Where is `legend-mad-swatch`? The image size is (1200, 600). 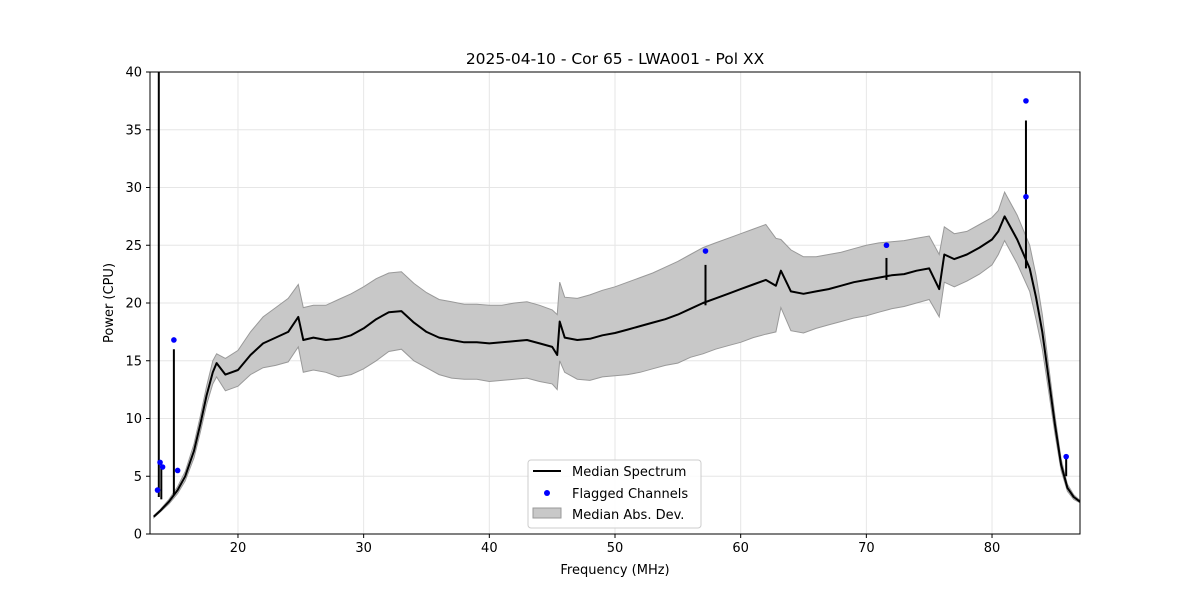 legend-mad-swatch is located at coordinates (547, 513).